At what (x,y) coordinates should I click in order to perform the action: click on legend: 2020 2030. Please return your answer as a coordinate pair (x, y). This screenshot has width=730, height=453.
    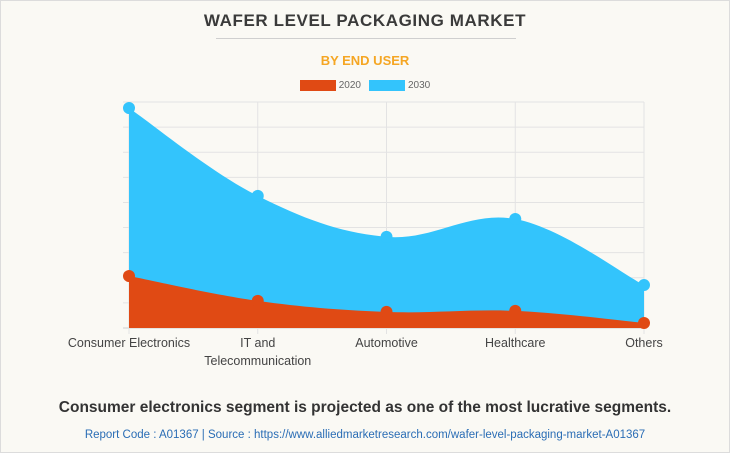
    Looking at the image, I should click on (365, 85).